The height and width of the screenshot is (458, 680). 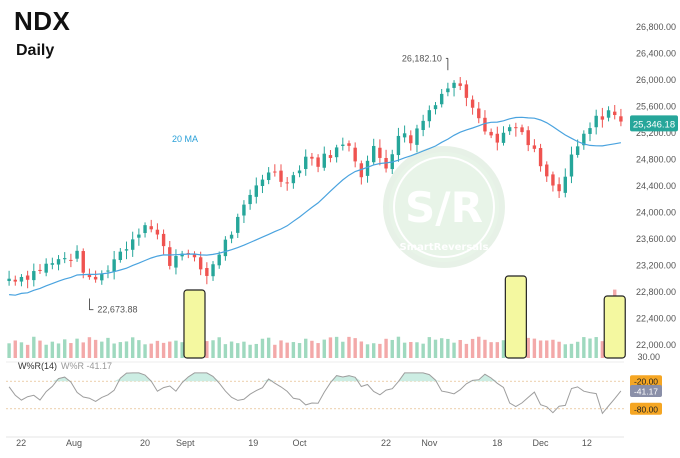 I want to click on y-tick-label: 23,600.00, so click(x=656, y=239).